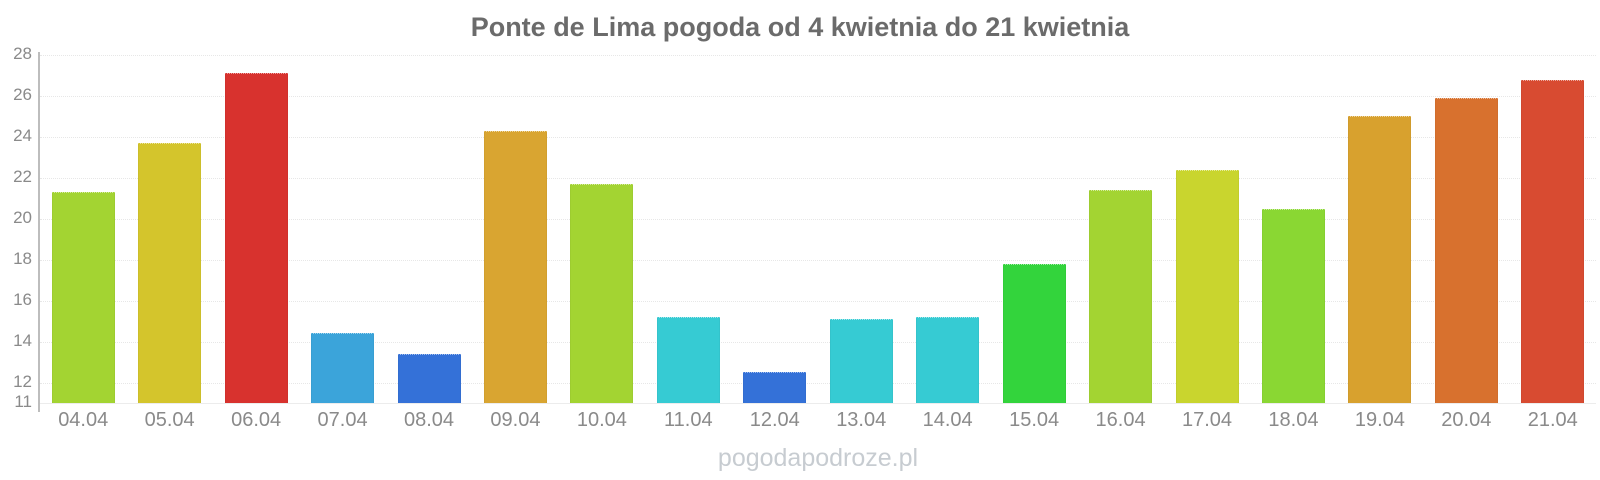 This screenshot has width=1600, height=480. What do you see at coordinates (1553, 241) in the screenshot?
I see `bar-21.04` at bounding box center [1553, 241].